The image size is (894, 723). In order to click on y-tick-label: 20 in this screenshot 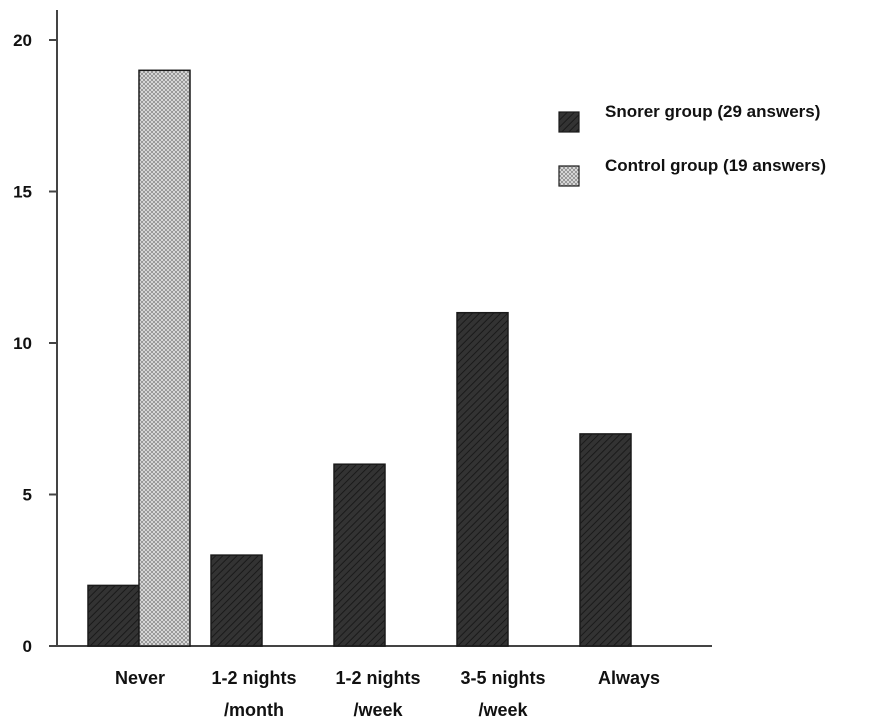, I will do `click(22, 40)`.